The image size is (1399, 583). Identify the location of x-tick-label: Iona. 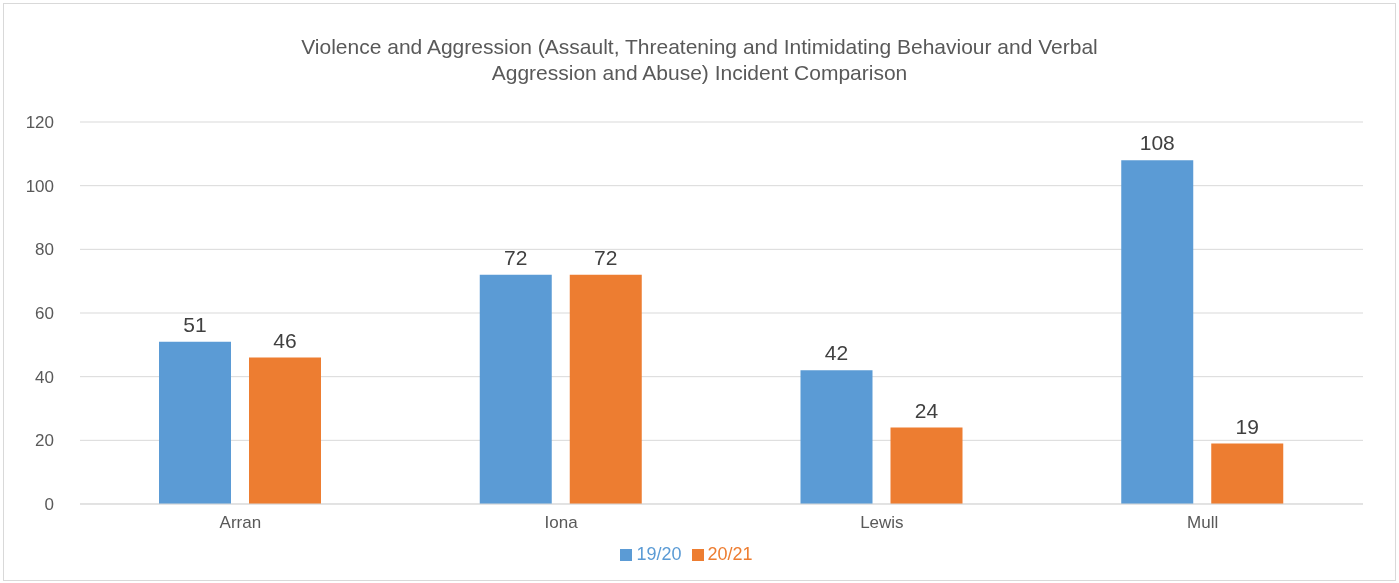
(561, 523).